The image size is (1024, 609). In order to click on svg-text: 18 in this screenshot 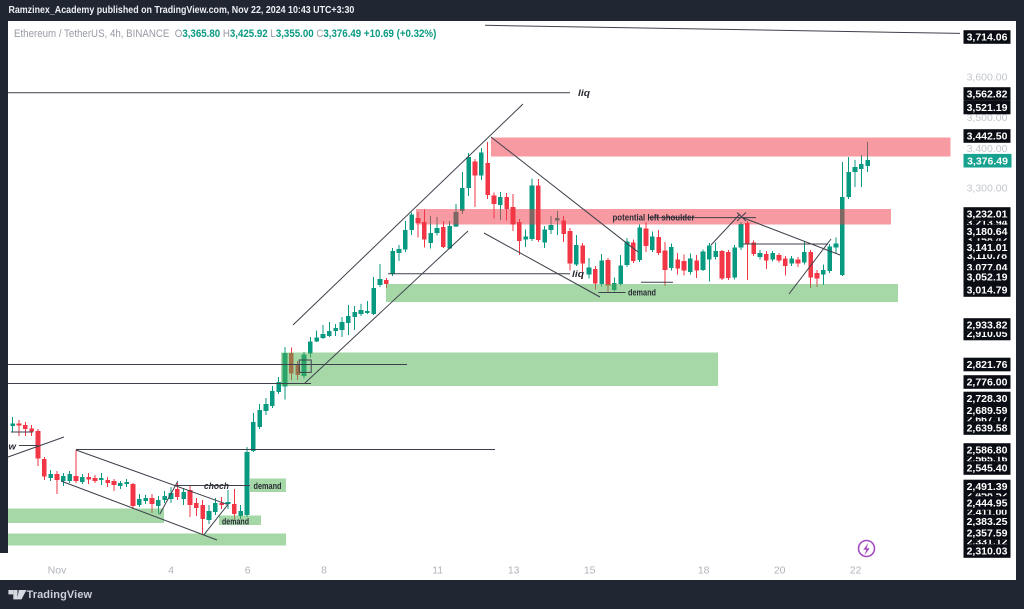, I will do `click(704, 571)`.